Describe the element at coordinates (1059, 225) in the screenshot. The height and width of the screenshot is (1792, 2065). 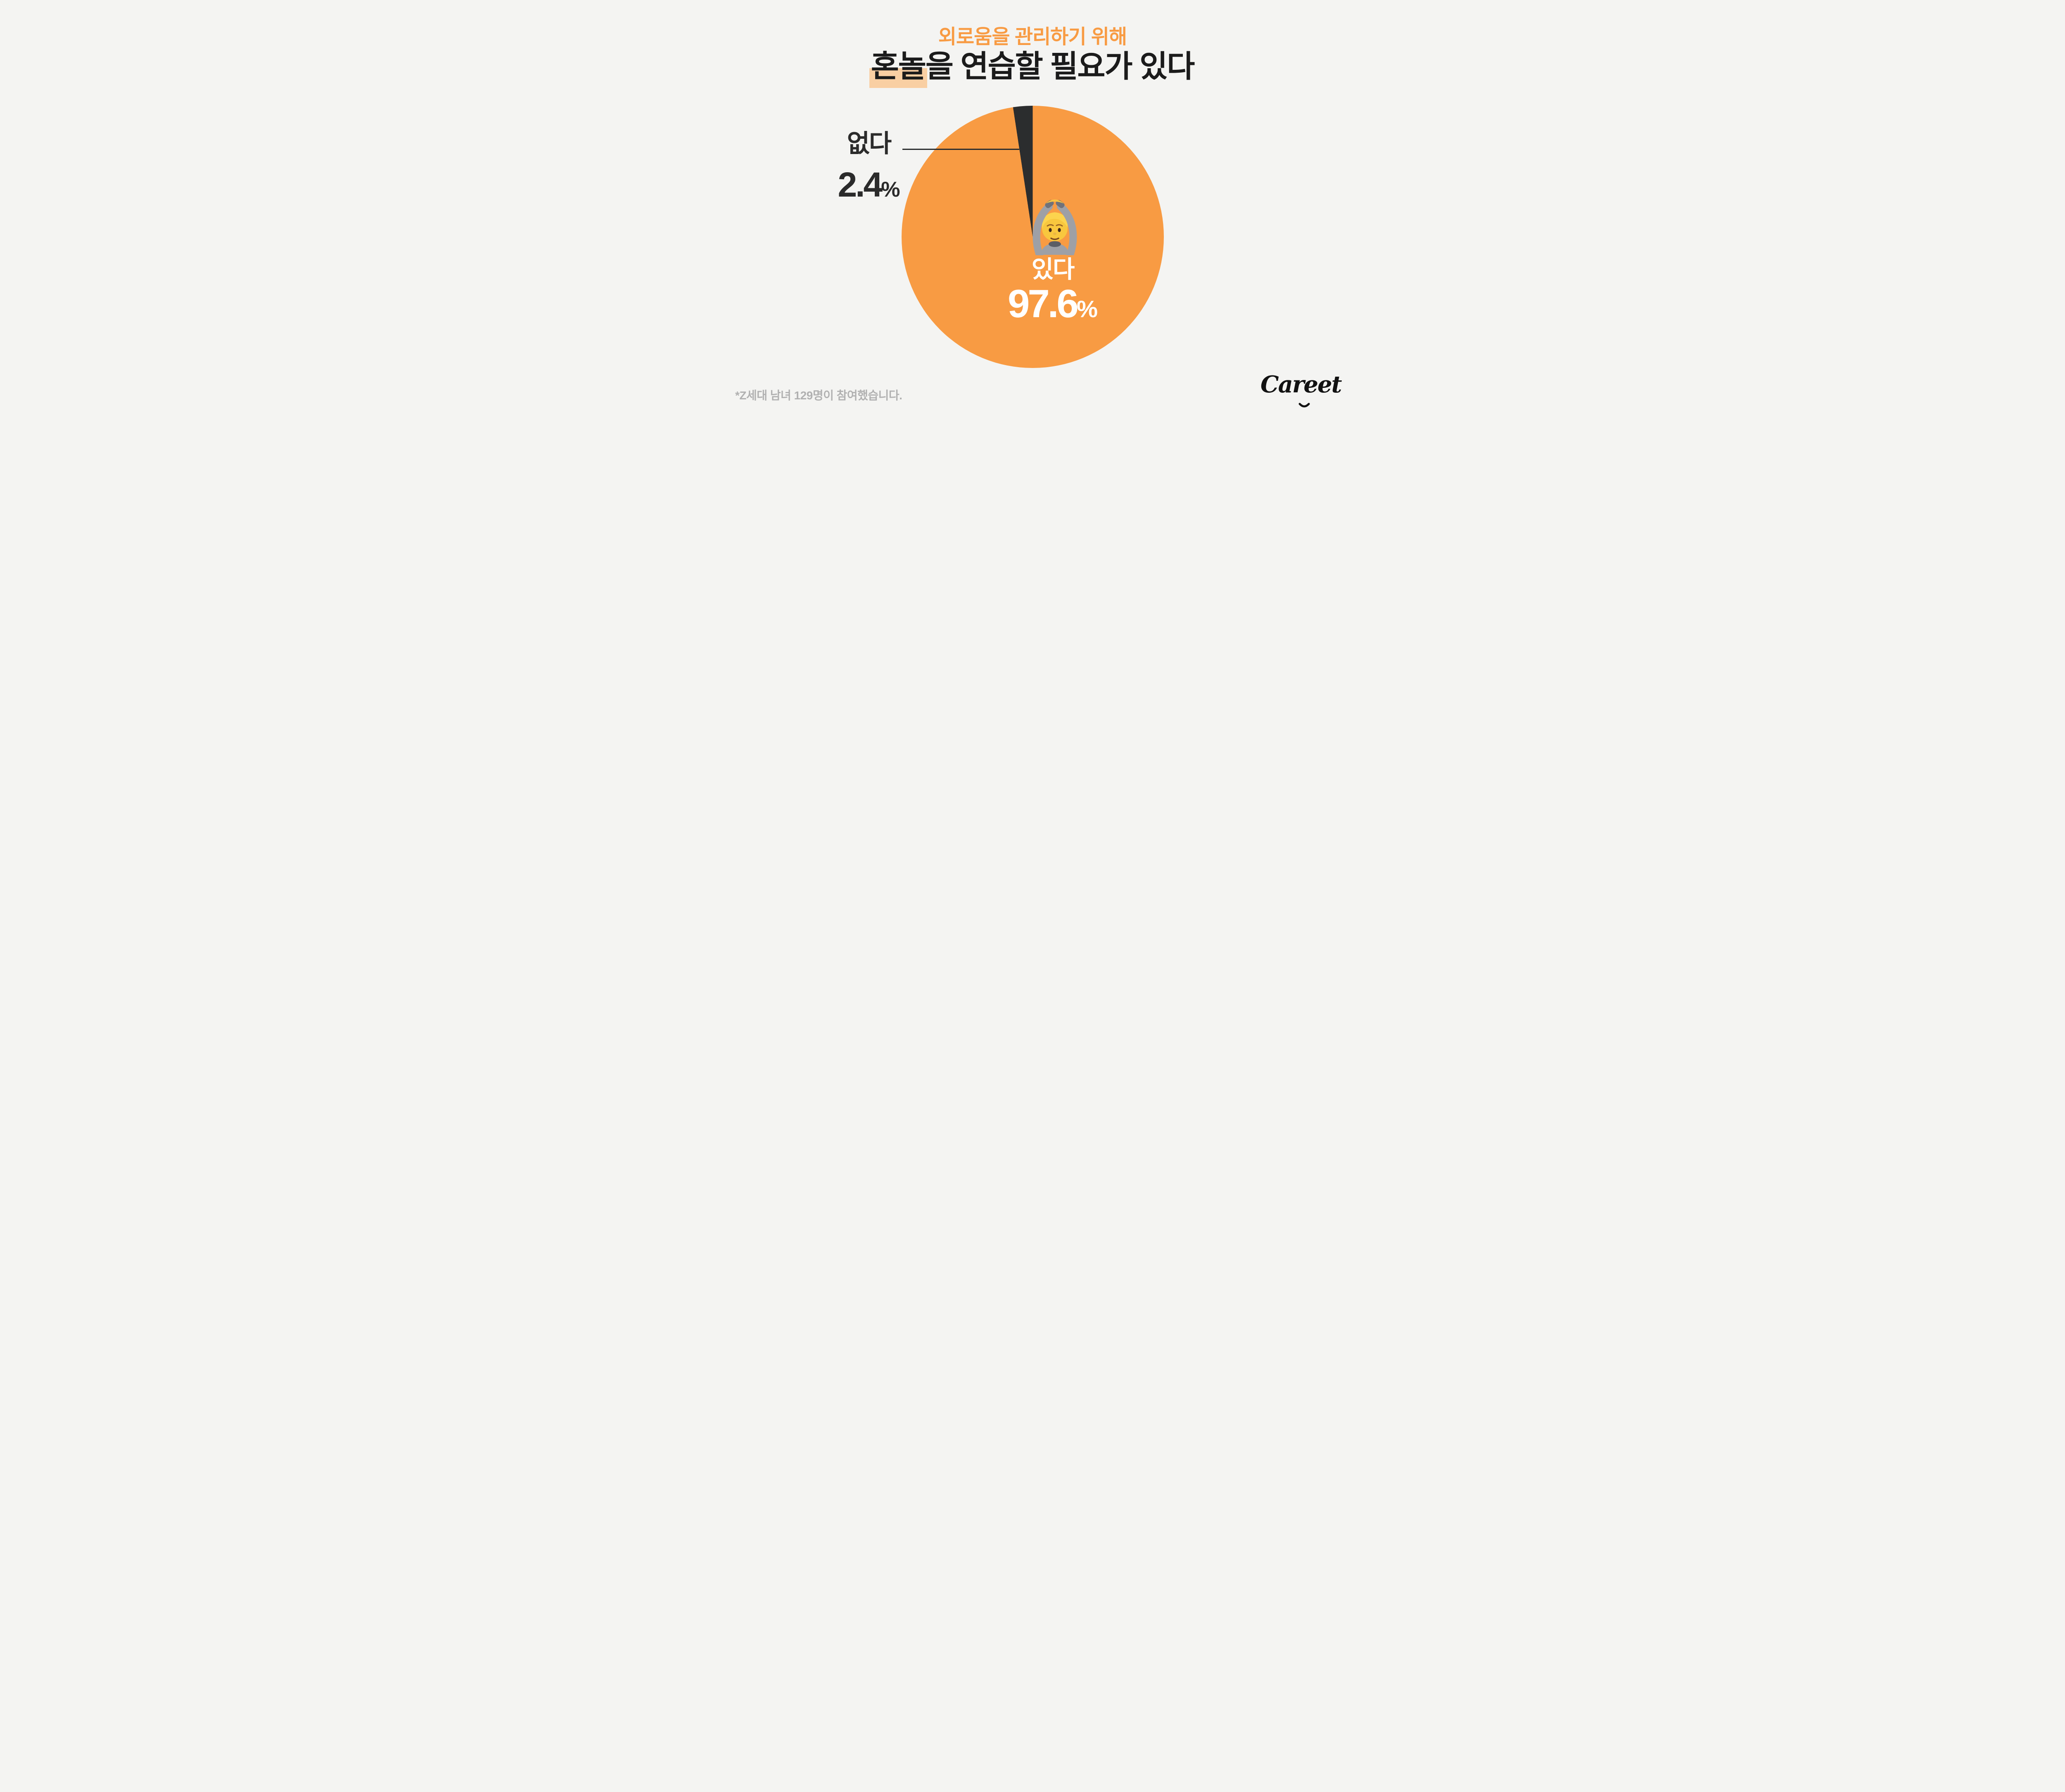
I see `emoji-eyebrow-right` at that location.